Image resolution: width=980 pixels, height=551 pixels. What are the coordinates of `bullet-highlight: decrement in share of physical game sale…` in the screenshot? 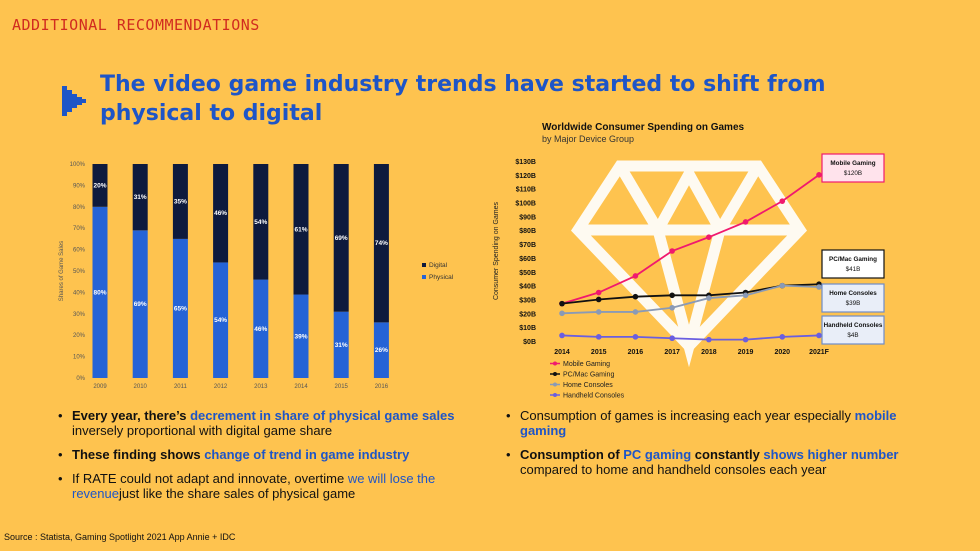 It's located at (322, 415).